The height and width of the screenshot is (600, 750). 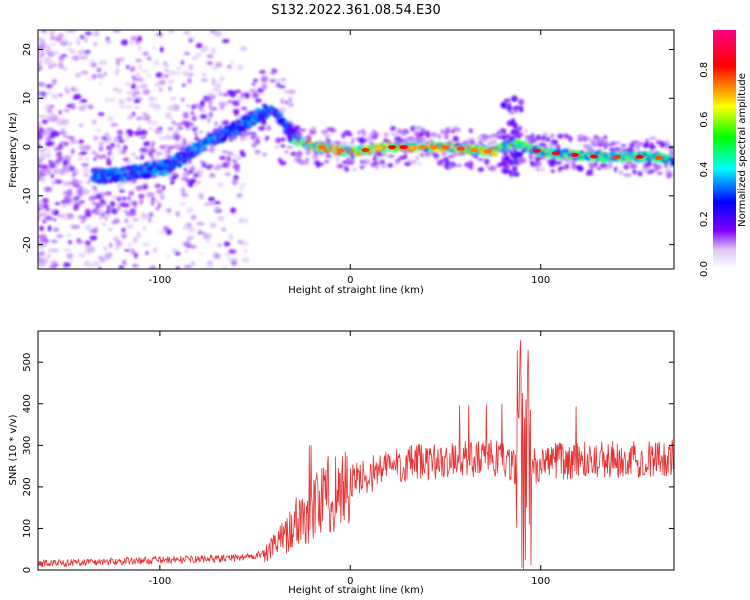 What do you see at coordinates (13, 150) in the screenshot?
I see `spectrogram-y-label: Frequency (Hz)` at bounding box center [13, 150].